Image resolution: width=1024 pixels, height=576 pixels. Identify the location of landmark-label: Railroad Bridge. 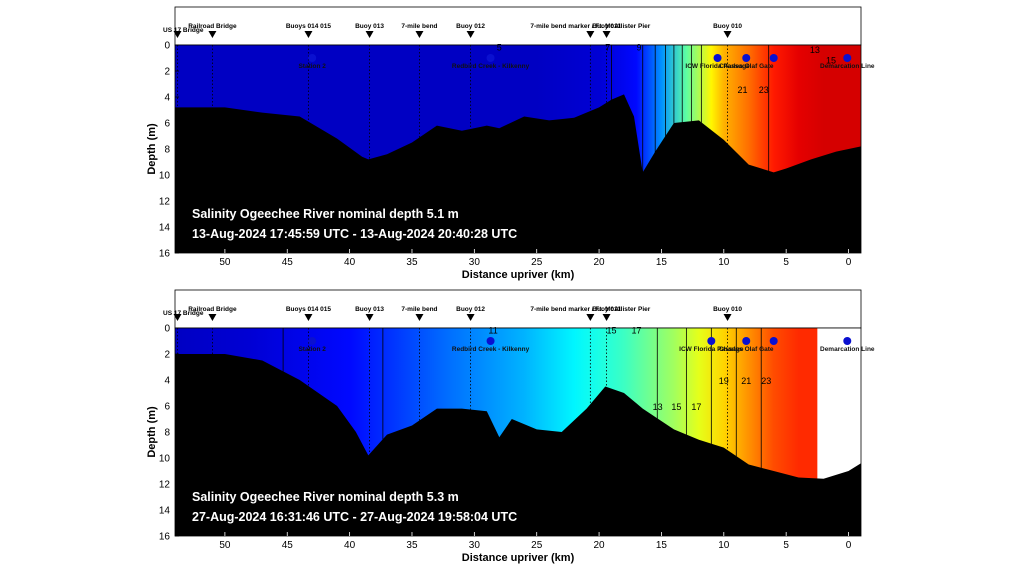
(212, 26).